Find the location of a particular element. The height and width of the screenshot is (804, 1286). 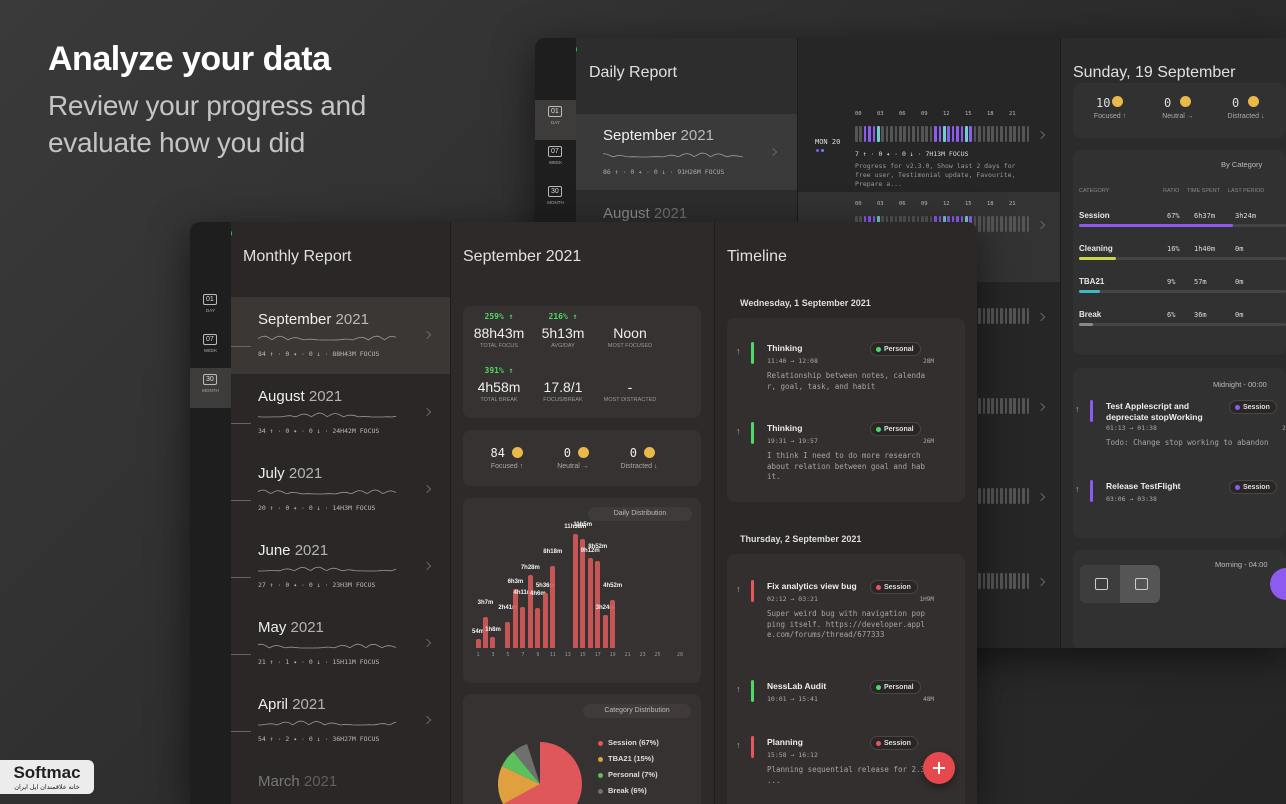

x-tick-label: 13 is located at coordinates (567, 655).